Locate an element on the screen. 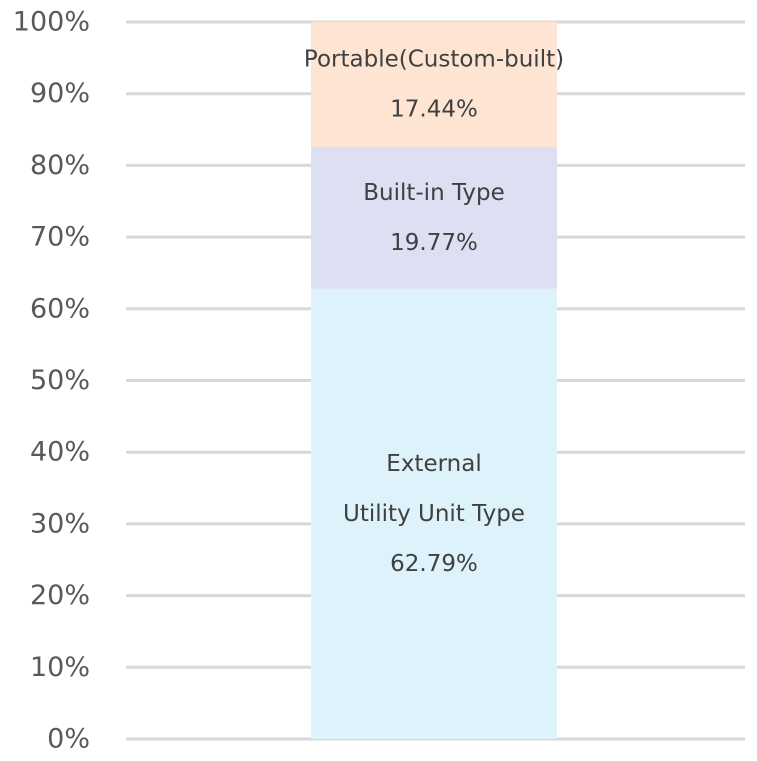  y-tick-label: 80% is located at coordinates (60, 165).